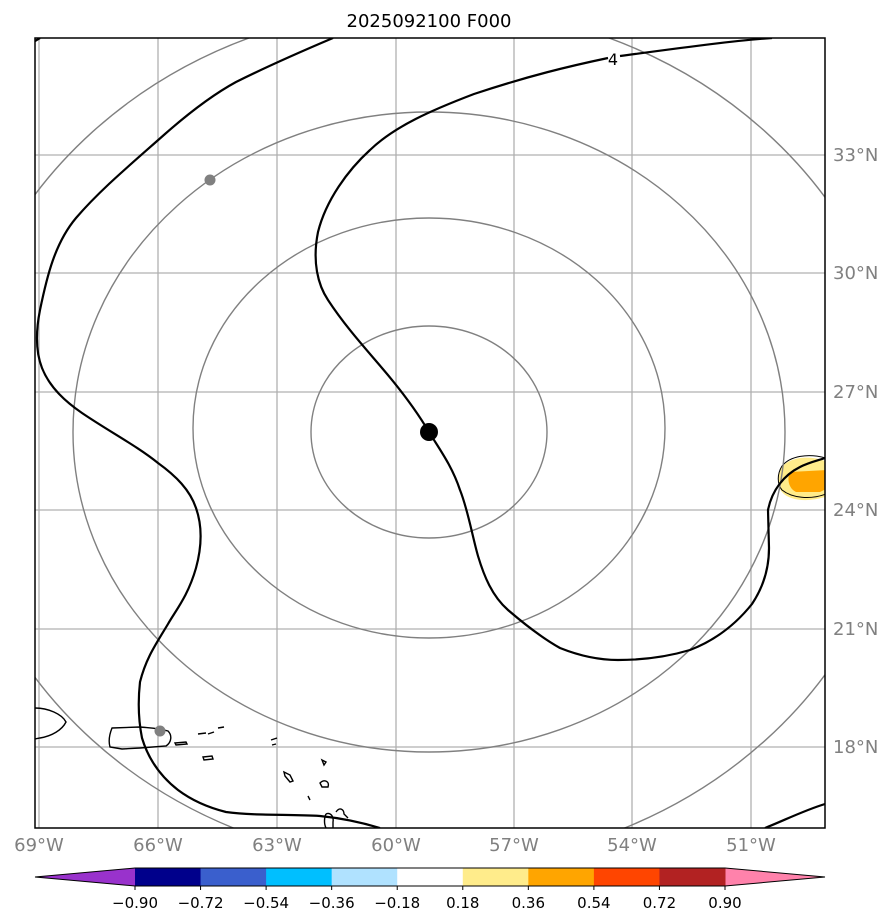 Image resolution: width=894 pixels, height=924 pixels. Describe the element at coordinates (613, 59) in the screenshot. I see `contour-label: 4` at that location.